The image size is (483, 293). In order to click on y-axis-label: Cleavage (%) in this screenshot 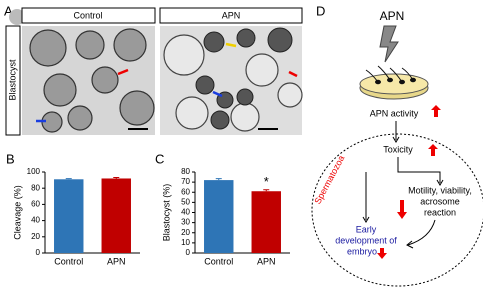, I will do `click(17, 212)`.